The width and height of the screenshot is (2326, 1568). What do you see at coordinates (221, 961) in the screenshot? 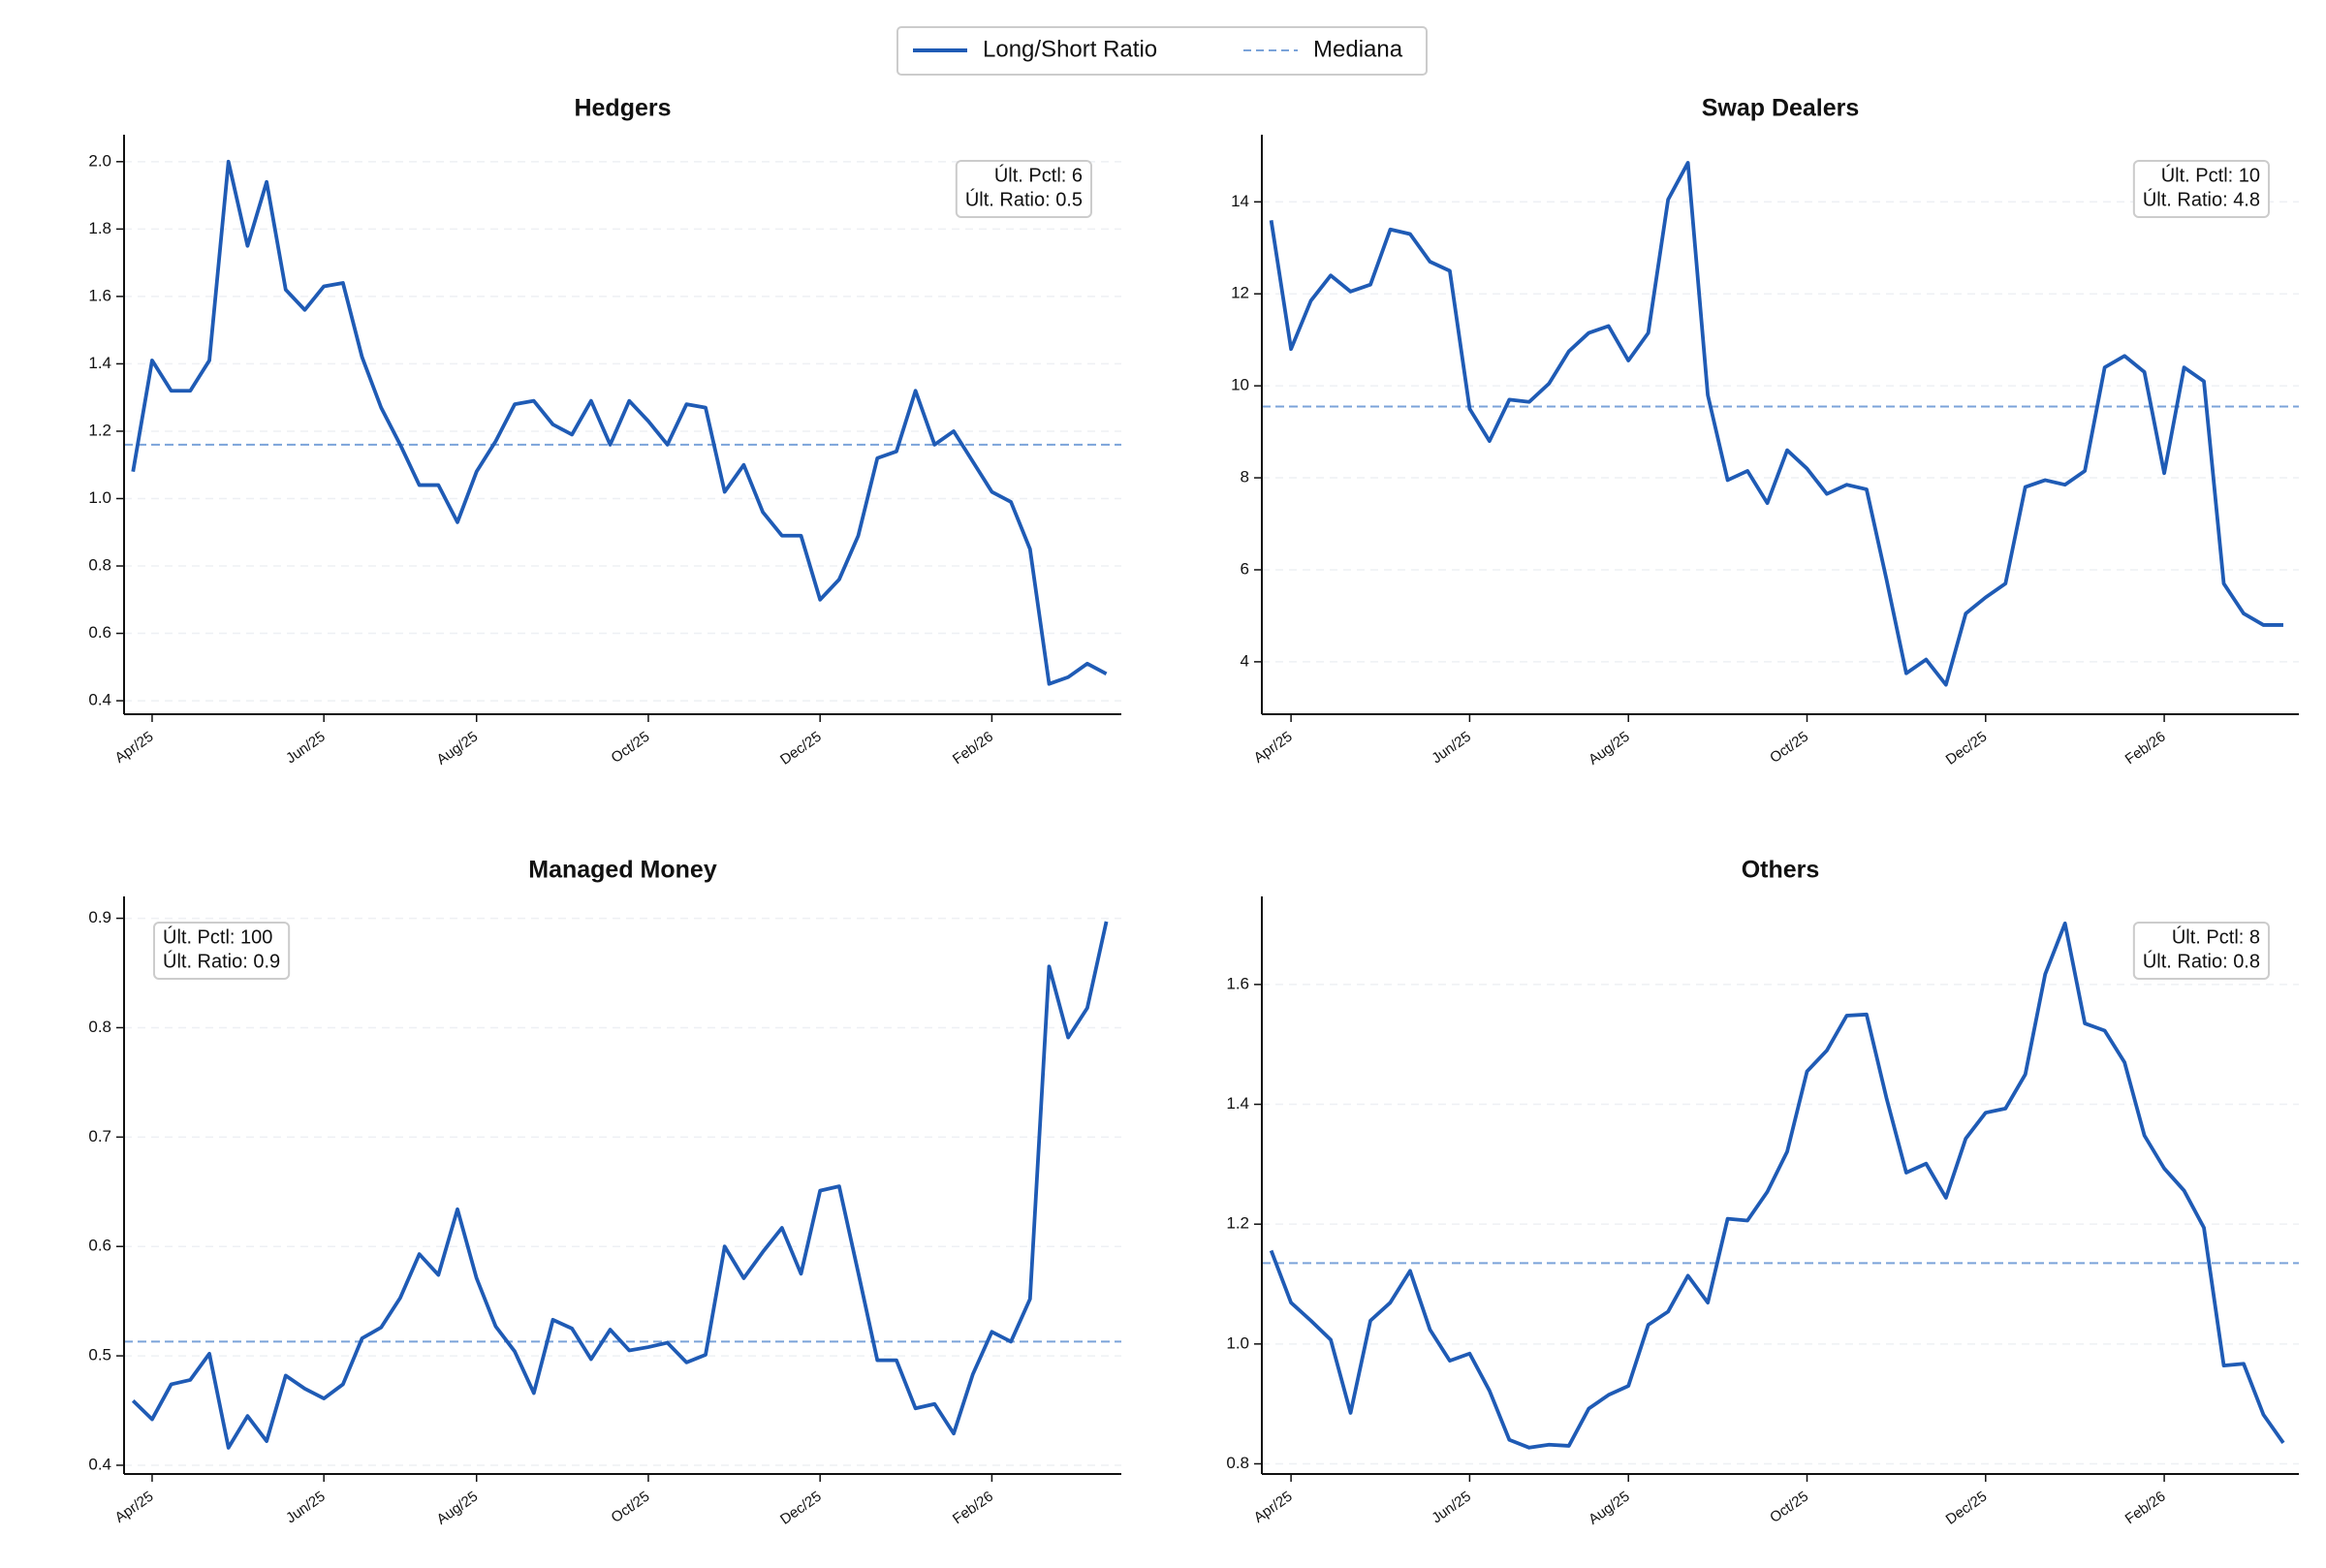
I see `annotation-text: Últ. Ratio: 0.9` at bounding box center [221, 961].